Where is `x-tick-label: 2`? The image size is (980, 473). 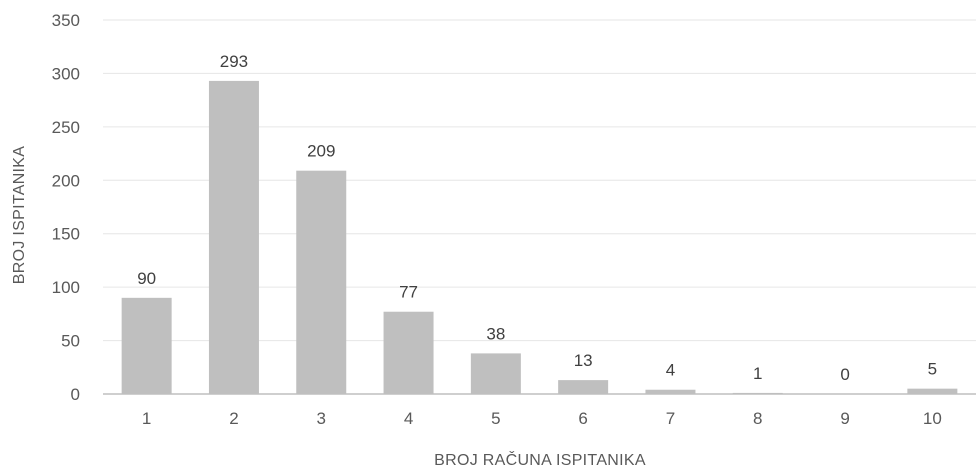
x-tick-label: 2 is located at coordinates (233, 418).